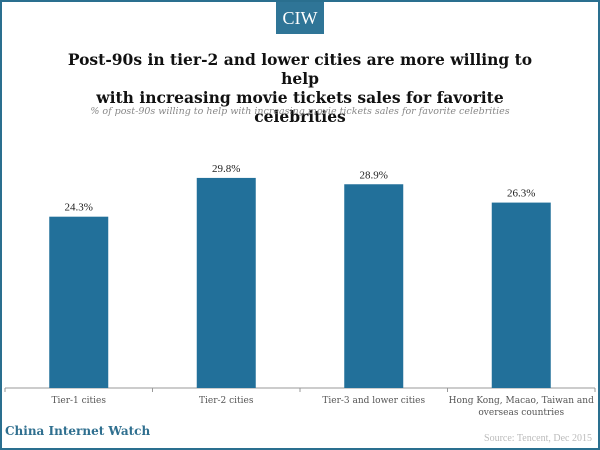  I want to click on x-tick-label: Tier-2 cities, so click(226, 401).